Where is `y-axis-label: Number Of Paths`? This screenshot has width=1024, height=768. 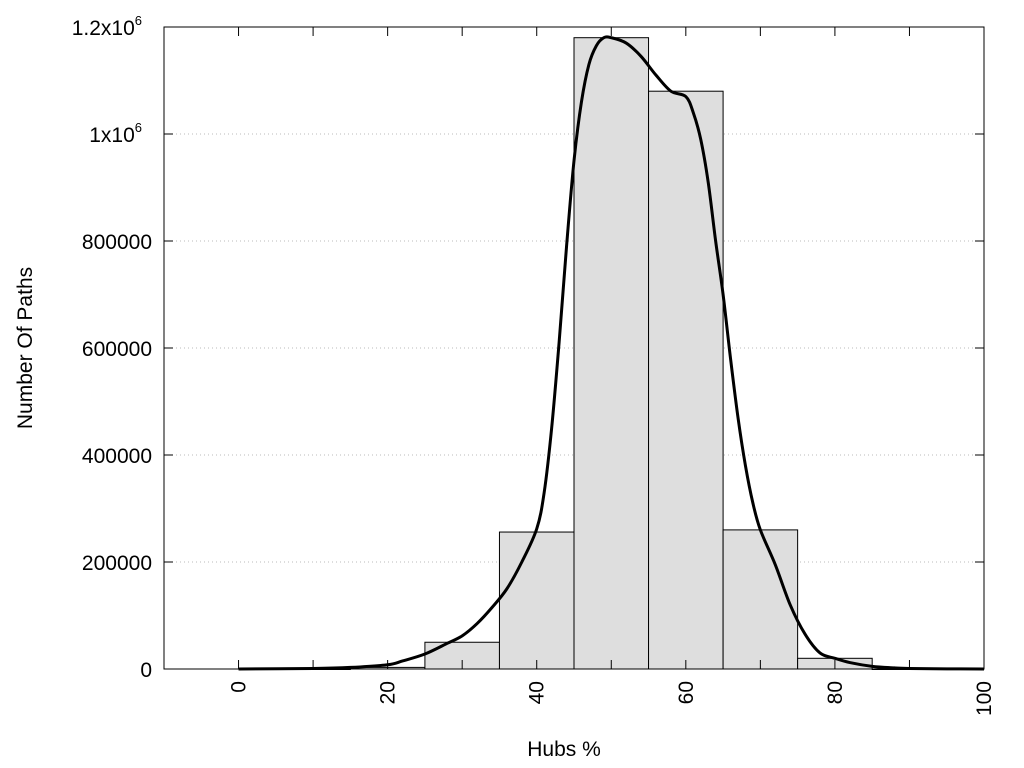 y-axis-label: Number Of Paths is located at coordinates (25, 348).